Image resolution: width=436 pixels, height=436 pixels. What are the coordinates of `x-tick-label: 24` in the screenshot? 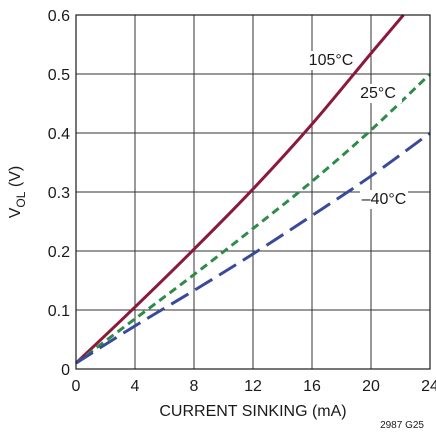 It's located at (428, 386).